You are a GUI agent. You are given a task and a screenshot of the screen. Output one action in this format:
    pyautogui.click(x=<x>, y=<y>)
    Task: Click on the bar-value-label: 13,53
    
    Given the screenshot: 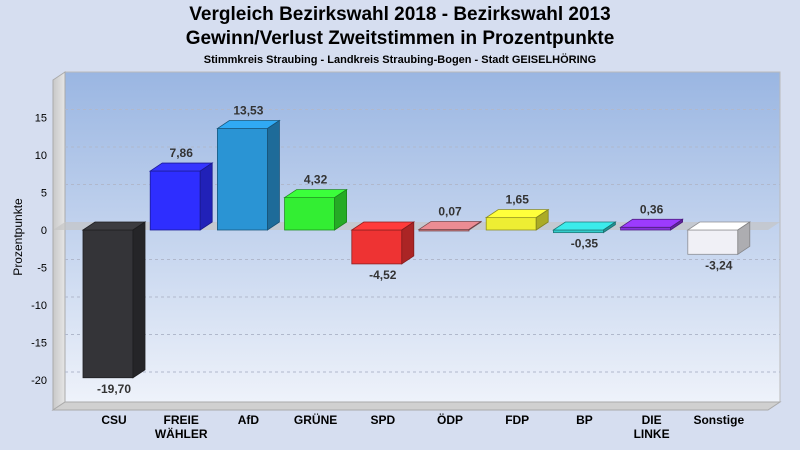 What is the action you would take?
    pyautogui.click(x=248, y=111)
    